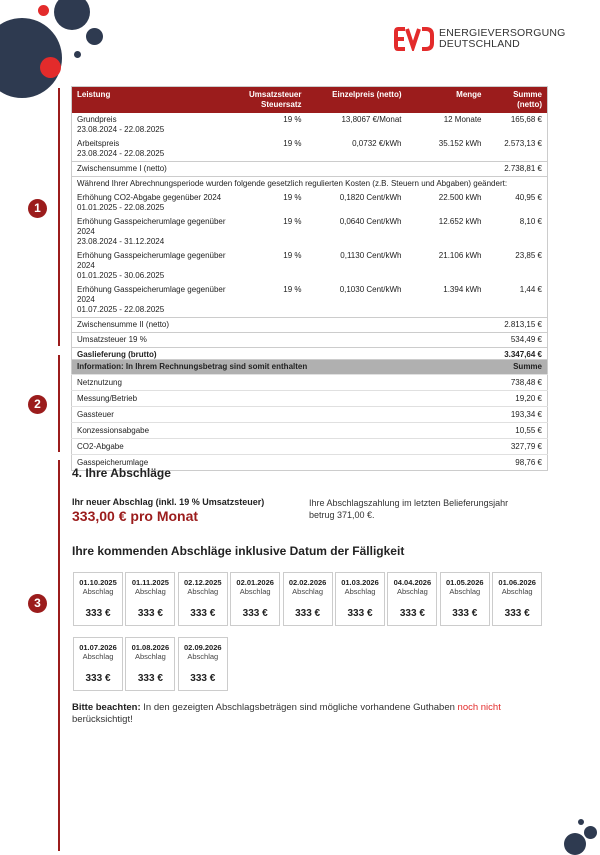 This screenshot has width=600, height=855. What do you see at coordinates (309, 462) in the screenshot?
I see `table-row: Gasspeicherumlage 98,76 €` at bounding box center [309, 462].